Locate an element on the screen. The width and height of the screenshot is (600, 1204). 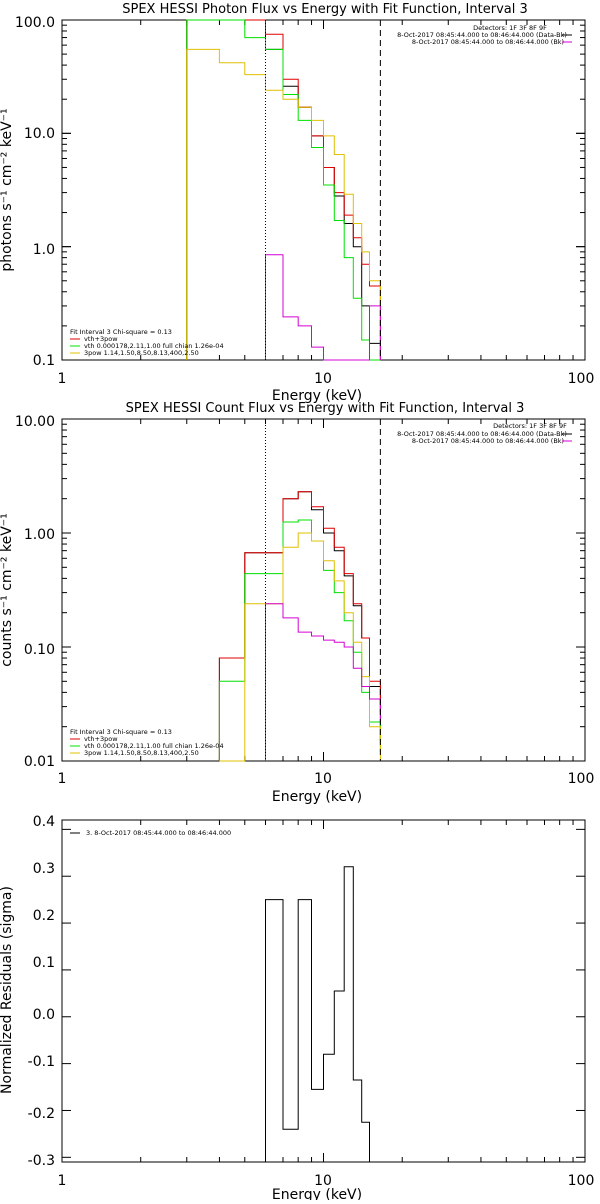
photon-xtick-10: 10 is located at coordinates (323, 379).